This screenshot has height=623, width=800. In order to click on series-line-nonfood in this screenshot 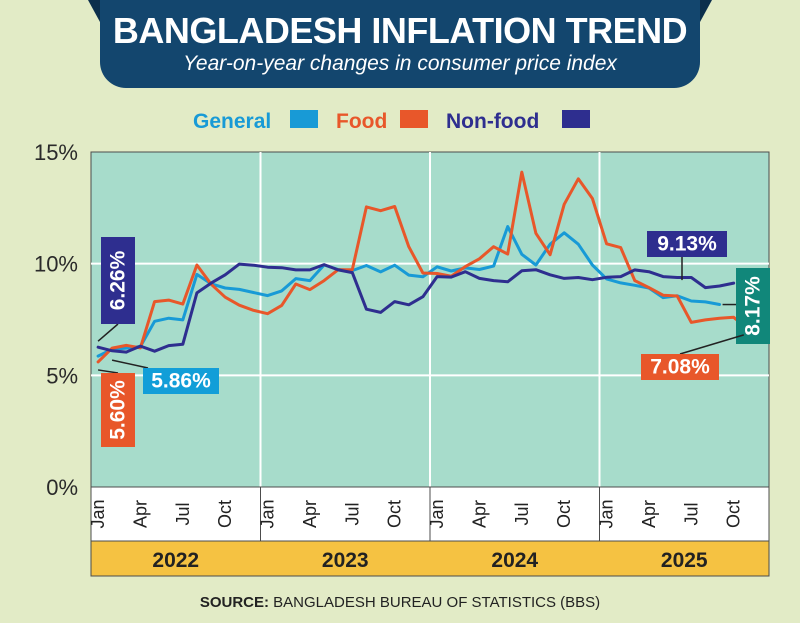, I will do `click(416, 308)`.